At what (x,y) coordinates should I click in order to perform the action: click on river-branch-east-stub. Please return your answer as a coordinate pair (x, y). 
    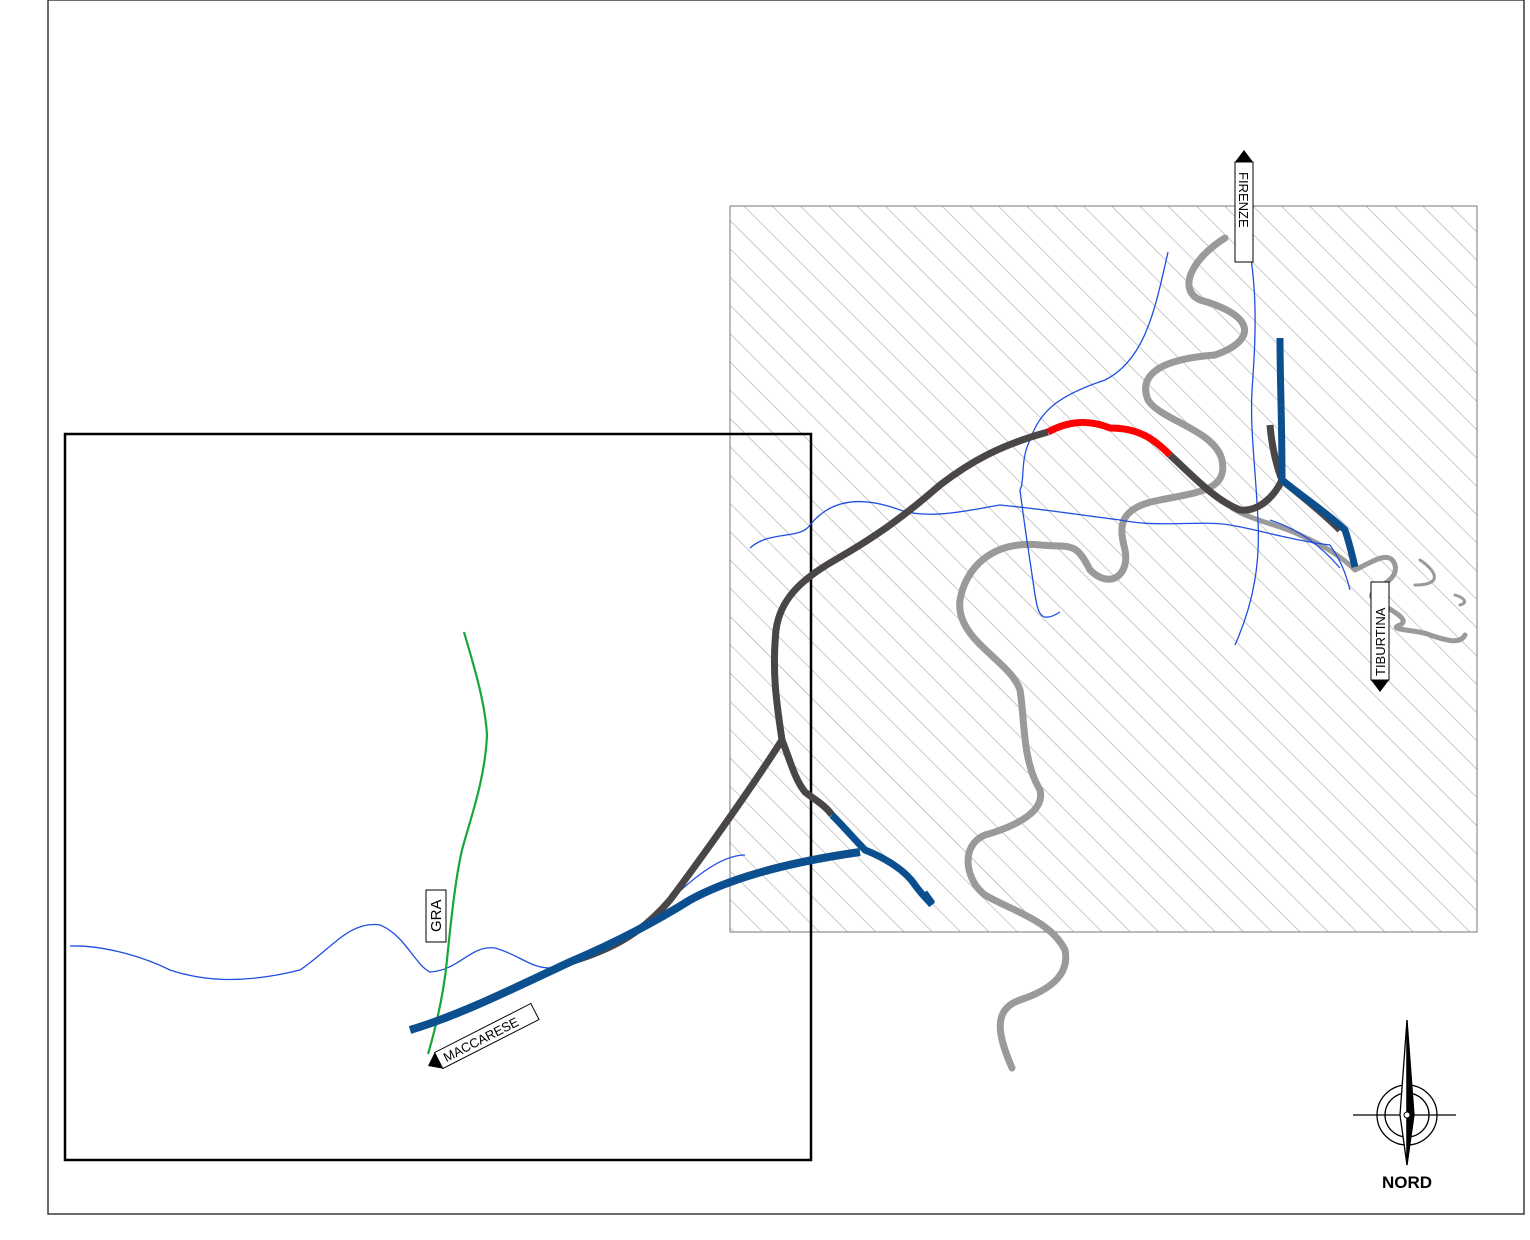
    Looking at the image, I should click on (1460, 600).